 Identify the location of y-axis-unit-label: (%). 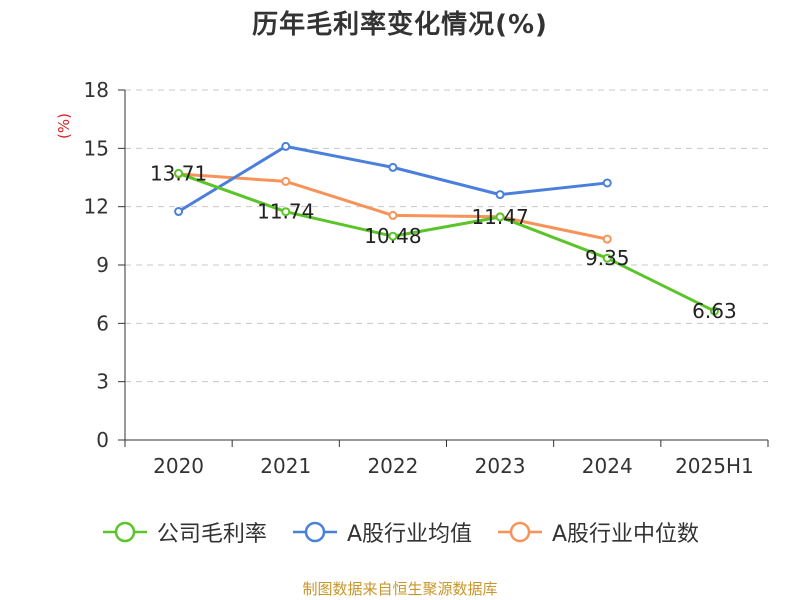
(64, 126).